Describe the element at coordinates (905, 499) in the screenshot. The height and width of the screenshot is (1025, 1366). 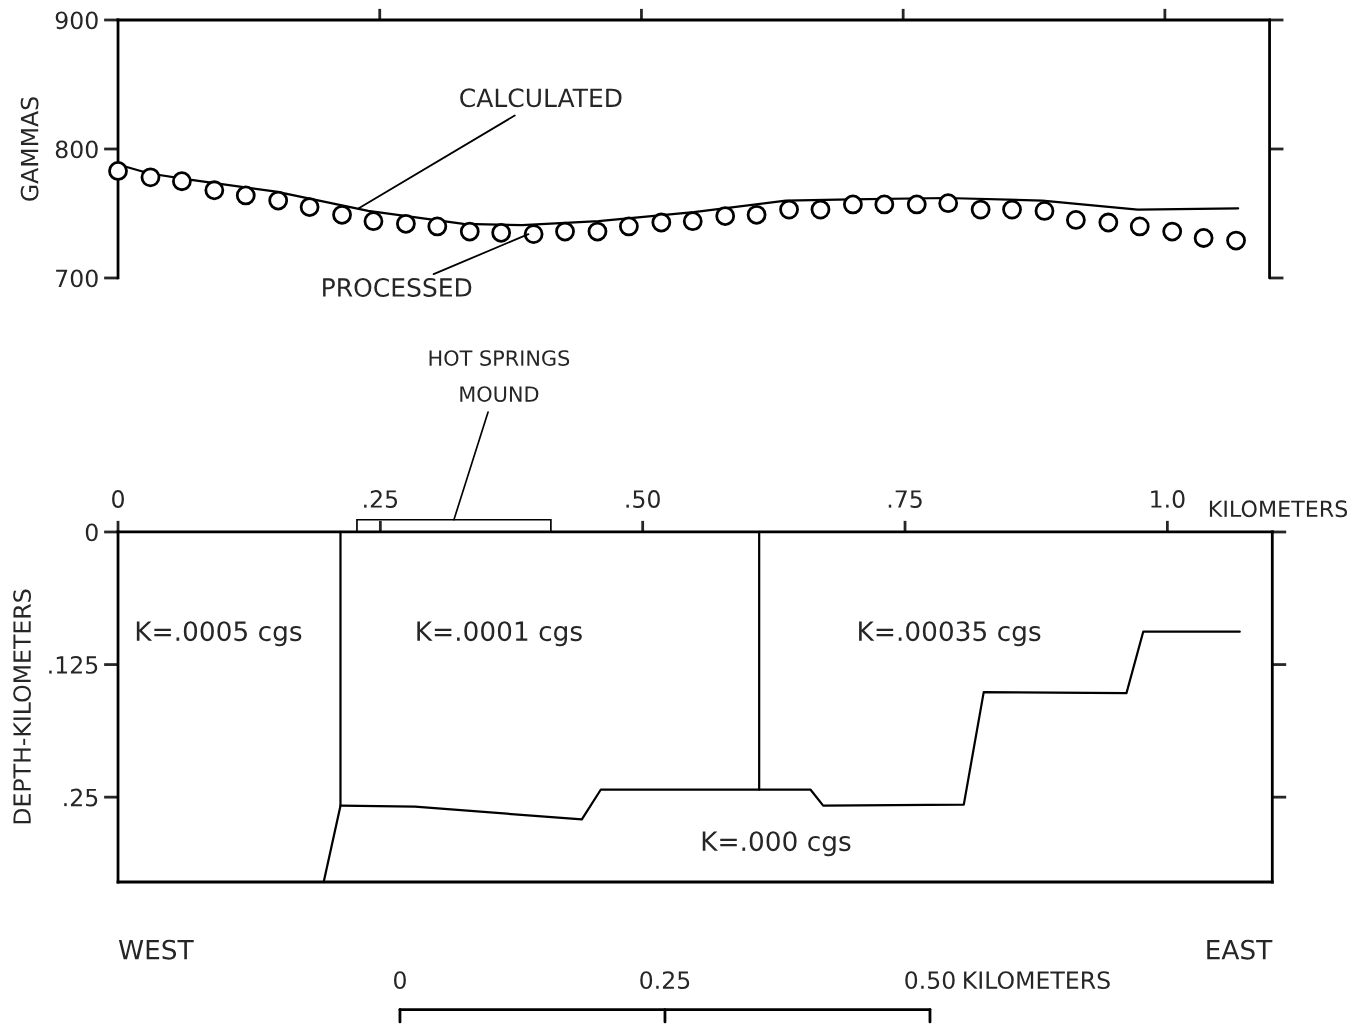
I see `x-tick-label: .75` at that location.